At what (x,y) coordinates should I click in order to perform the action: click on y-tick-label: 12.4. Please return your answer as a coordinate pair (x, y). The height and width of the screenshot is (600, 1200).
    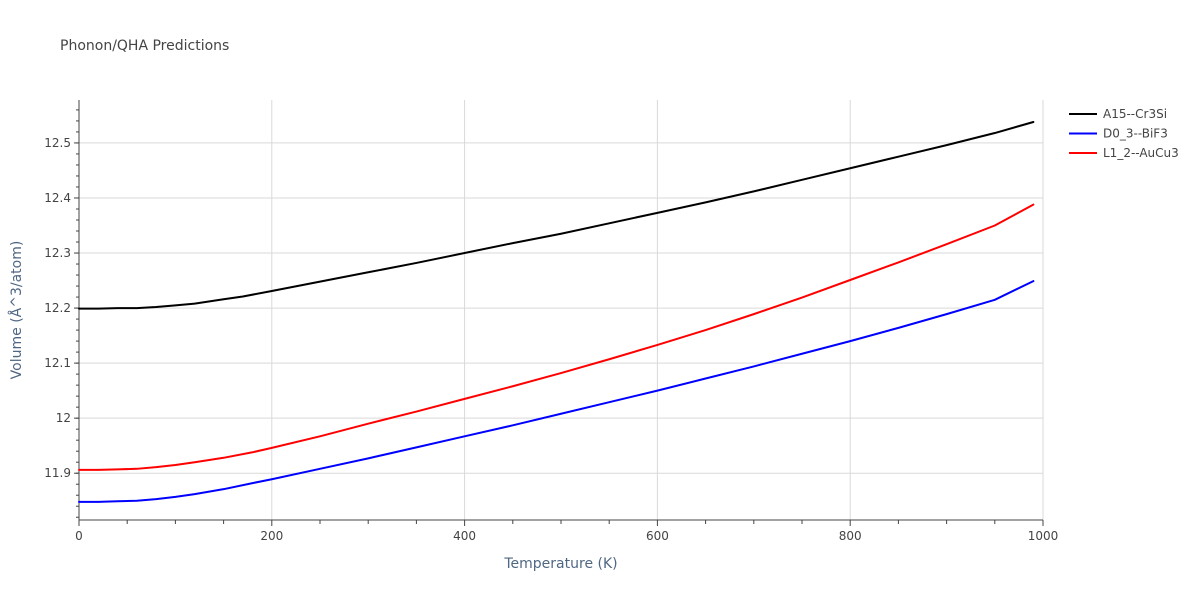
    Looking at the image, I should click on (57, 198).